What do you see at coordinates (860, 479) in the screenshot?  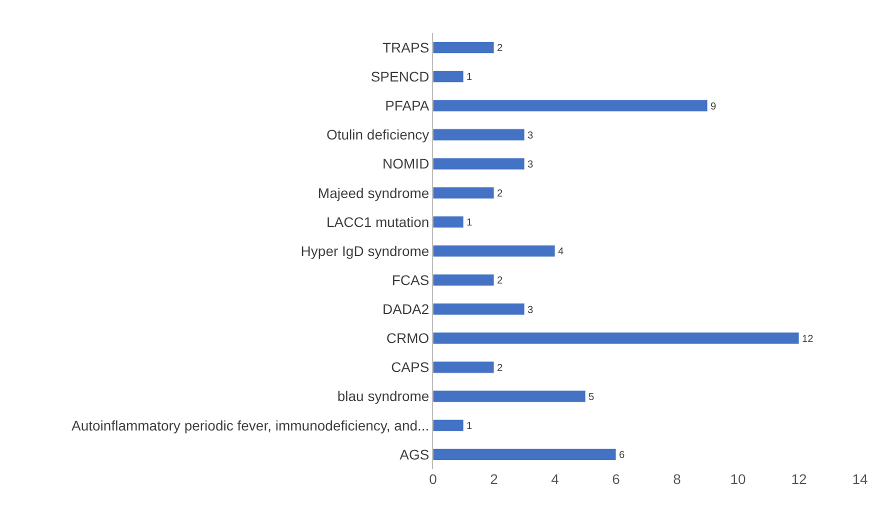 I see `x-tick-label: 14` at bounding box center [860, 479].